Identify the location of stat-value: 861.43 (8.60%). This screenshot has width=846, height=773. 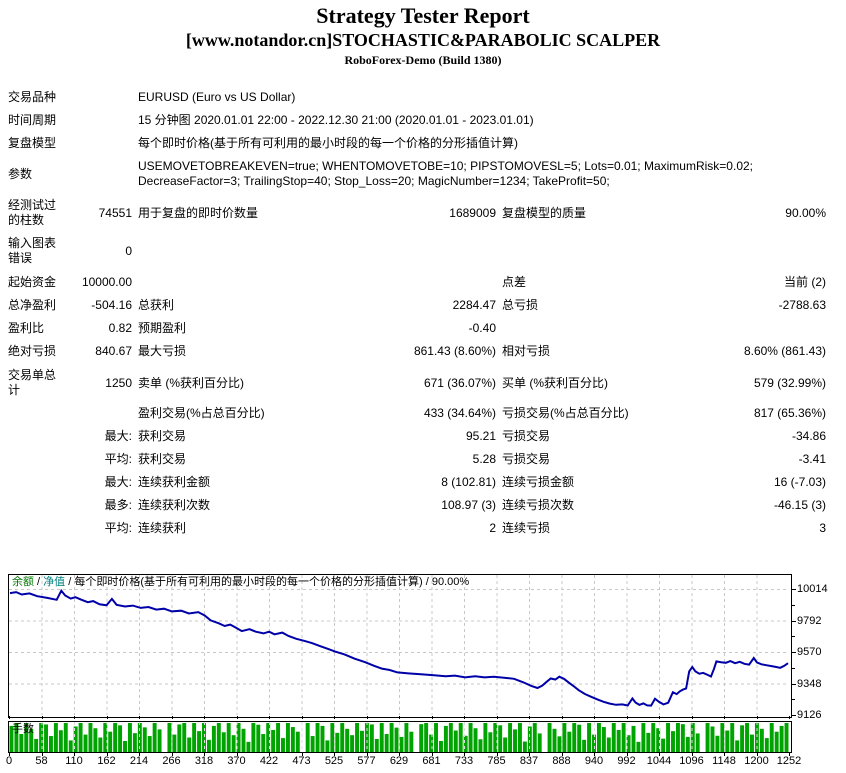
(454, 351).